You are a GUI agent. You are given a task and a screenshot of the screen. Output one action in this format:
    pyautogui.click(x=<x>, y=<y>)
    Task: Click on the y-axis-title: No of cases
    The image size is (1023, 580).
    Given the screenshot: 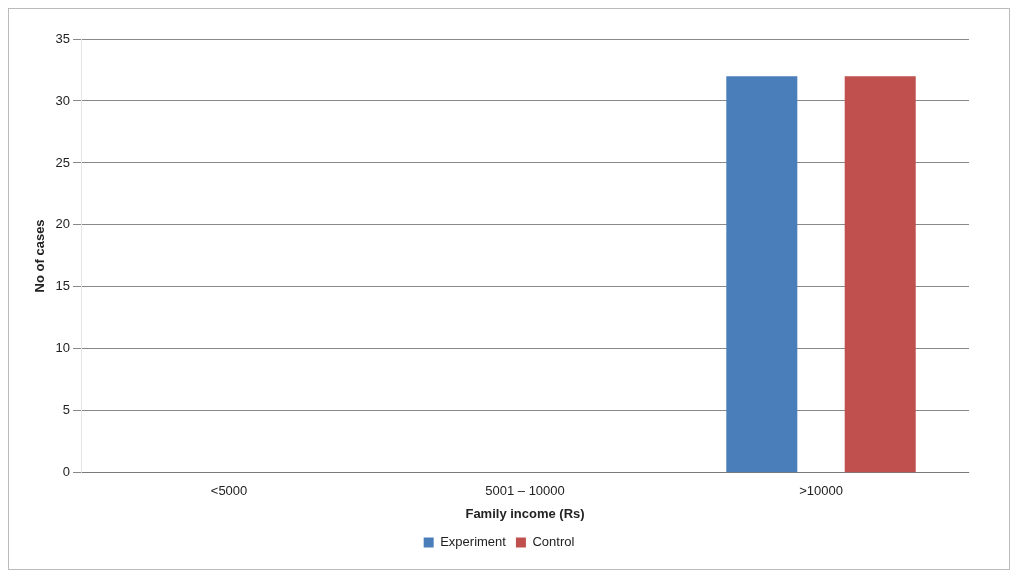 What is the action you would take?
    pyautogui.click(x=40, y=256)
    